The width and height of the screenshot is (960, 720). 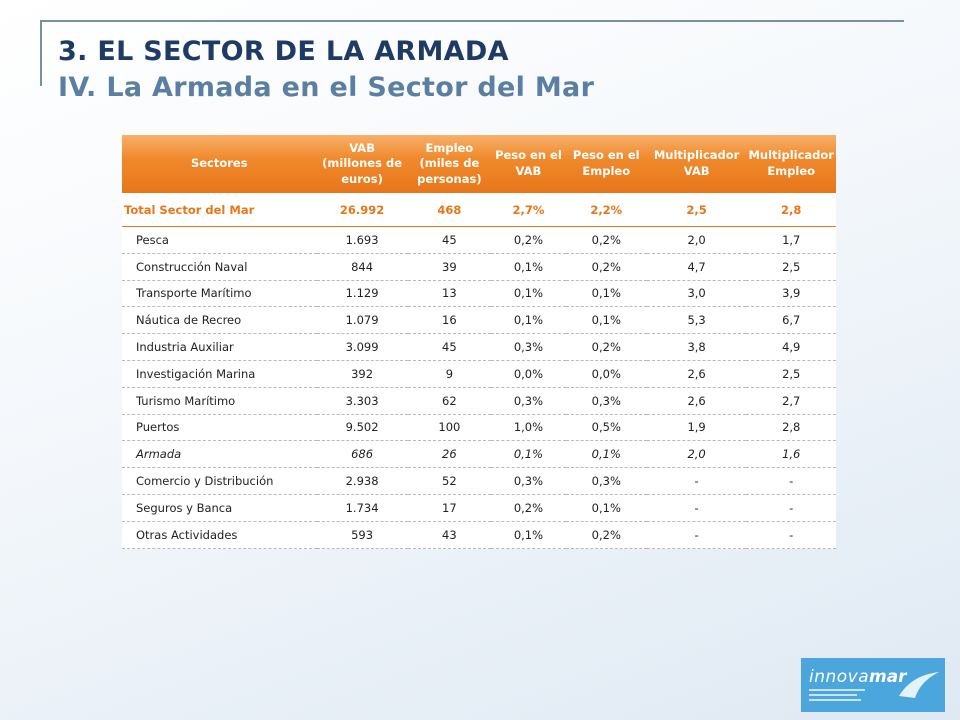 I want to click on table-row: Puertos 9.502 100 1,0% 0,5% 1,9 2,8, so click(x=479, y=428).